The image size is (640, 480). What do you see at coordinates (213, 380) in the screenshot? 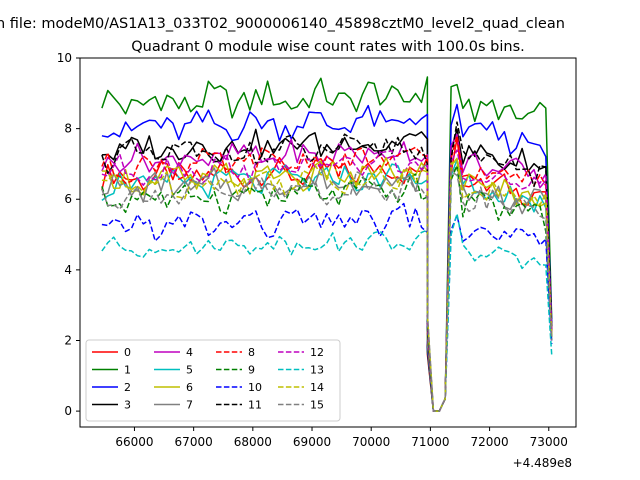
I see `legend-frame` at bounding box center [213, 380].